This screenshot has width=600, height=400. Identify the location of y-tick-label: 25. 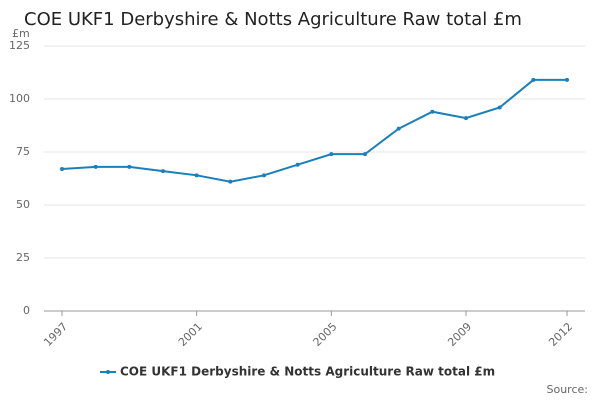
(23, 257).